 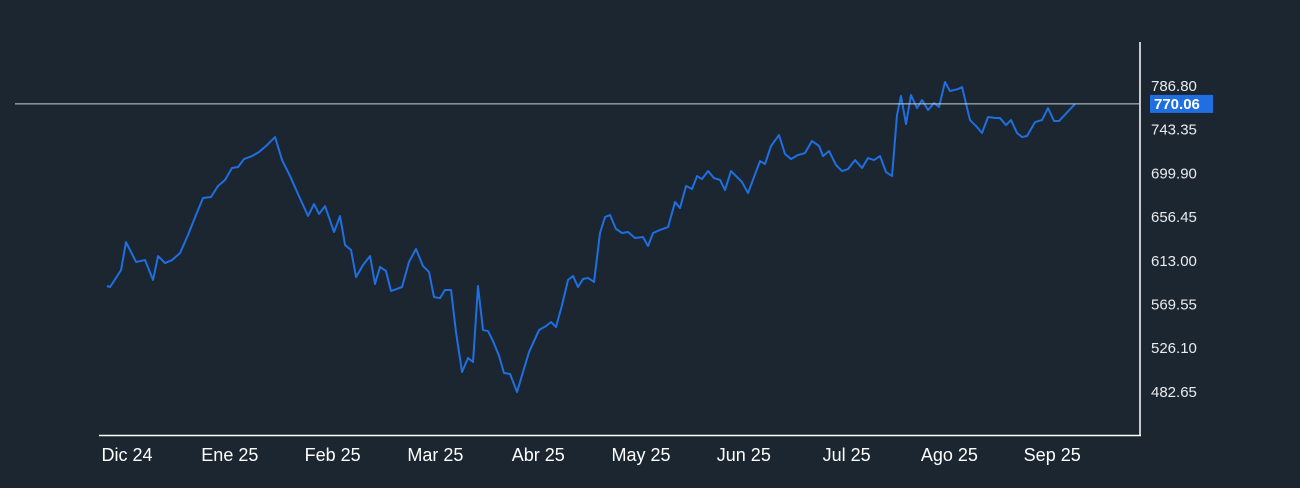 What do you see at coordinates (847, 455) in the screenshot?
I see `x-tick-label: Jul 25` at bounding box center [847, 455].